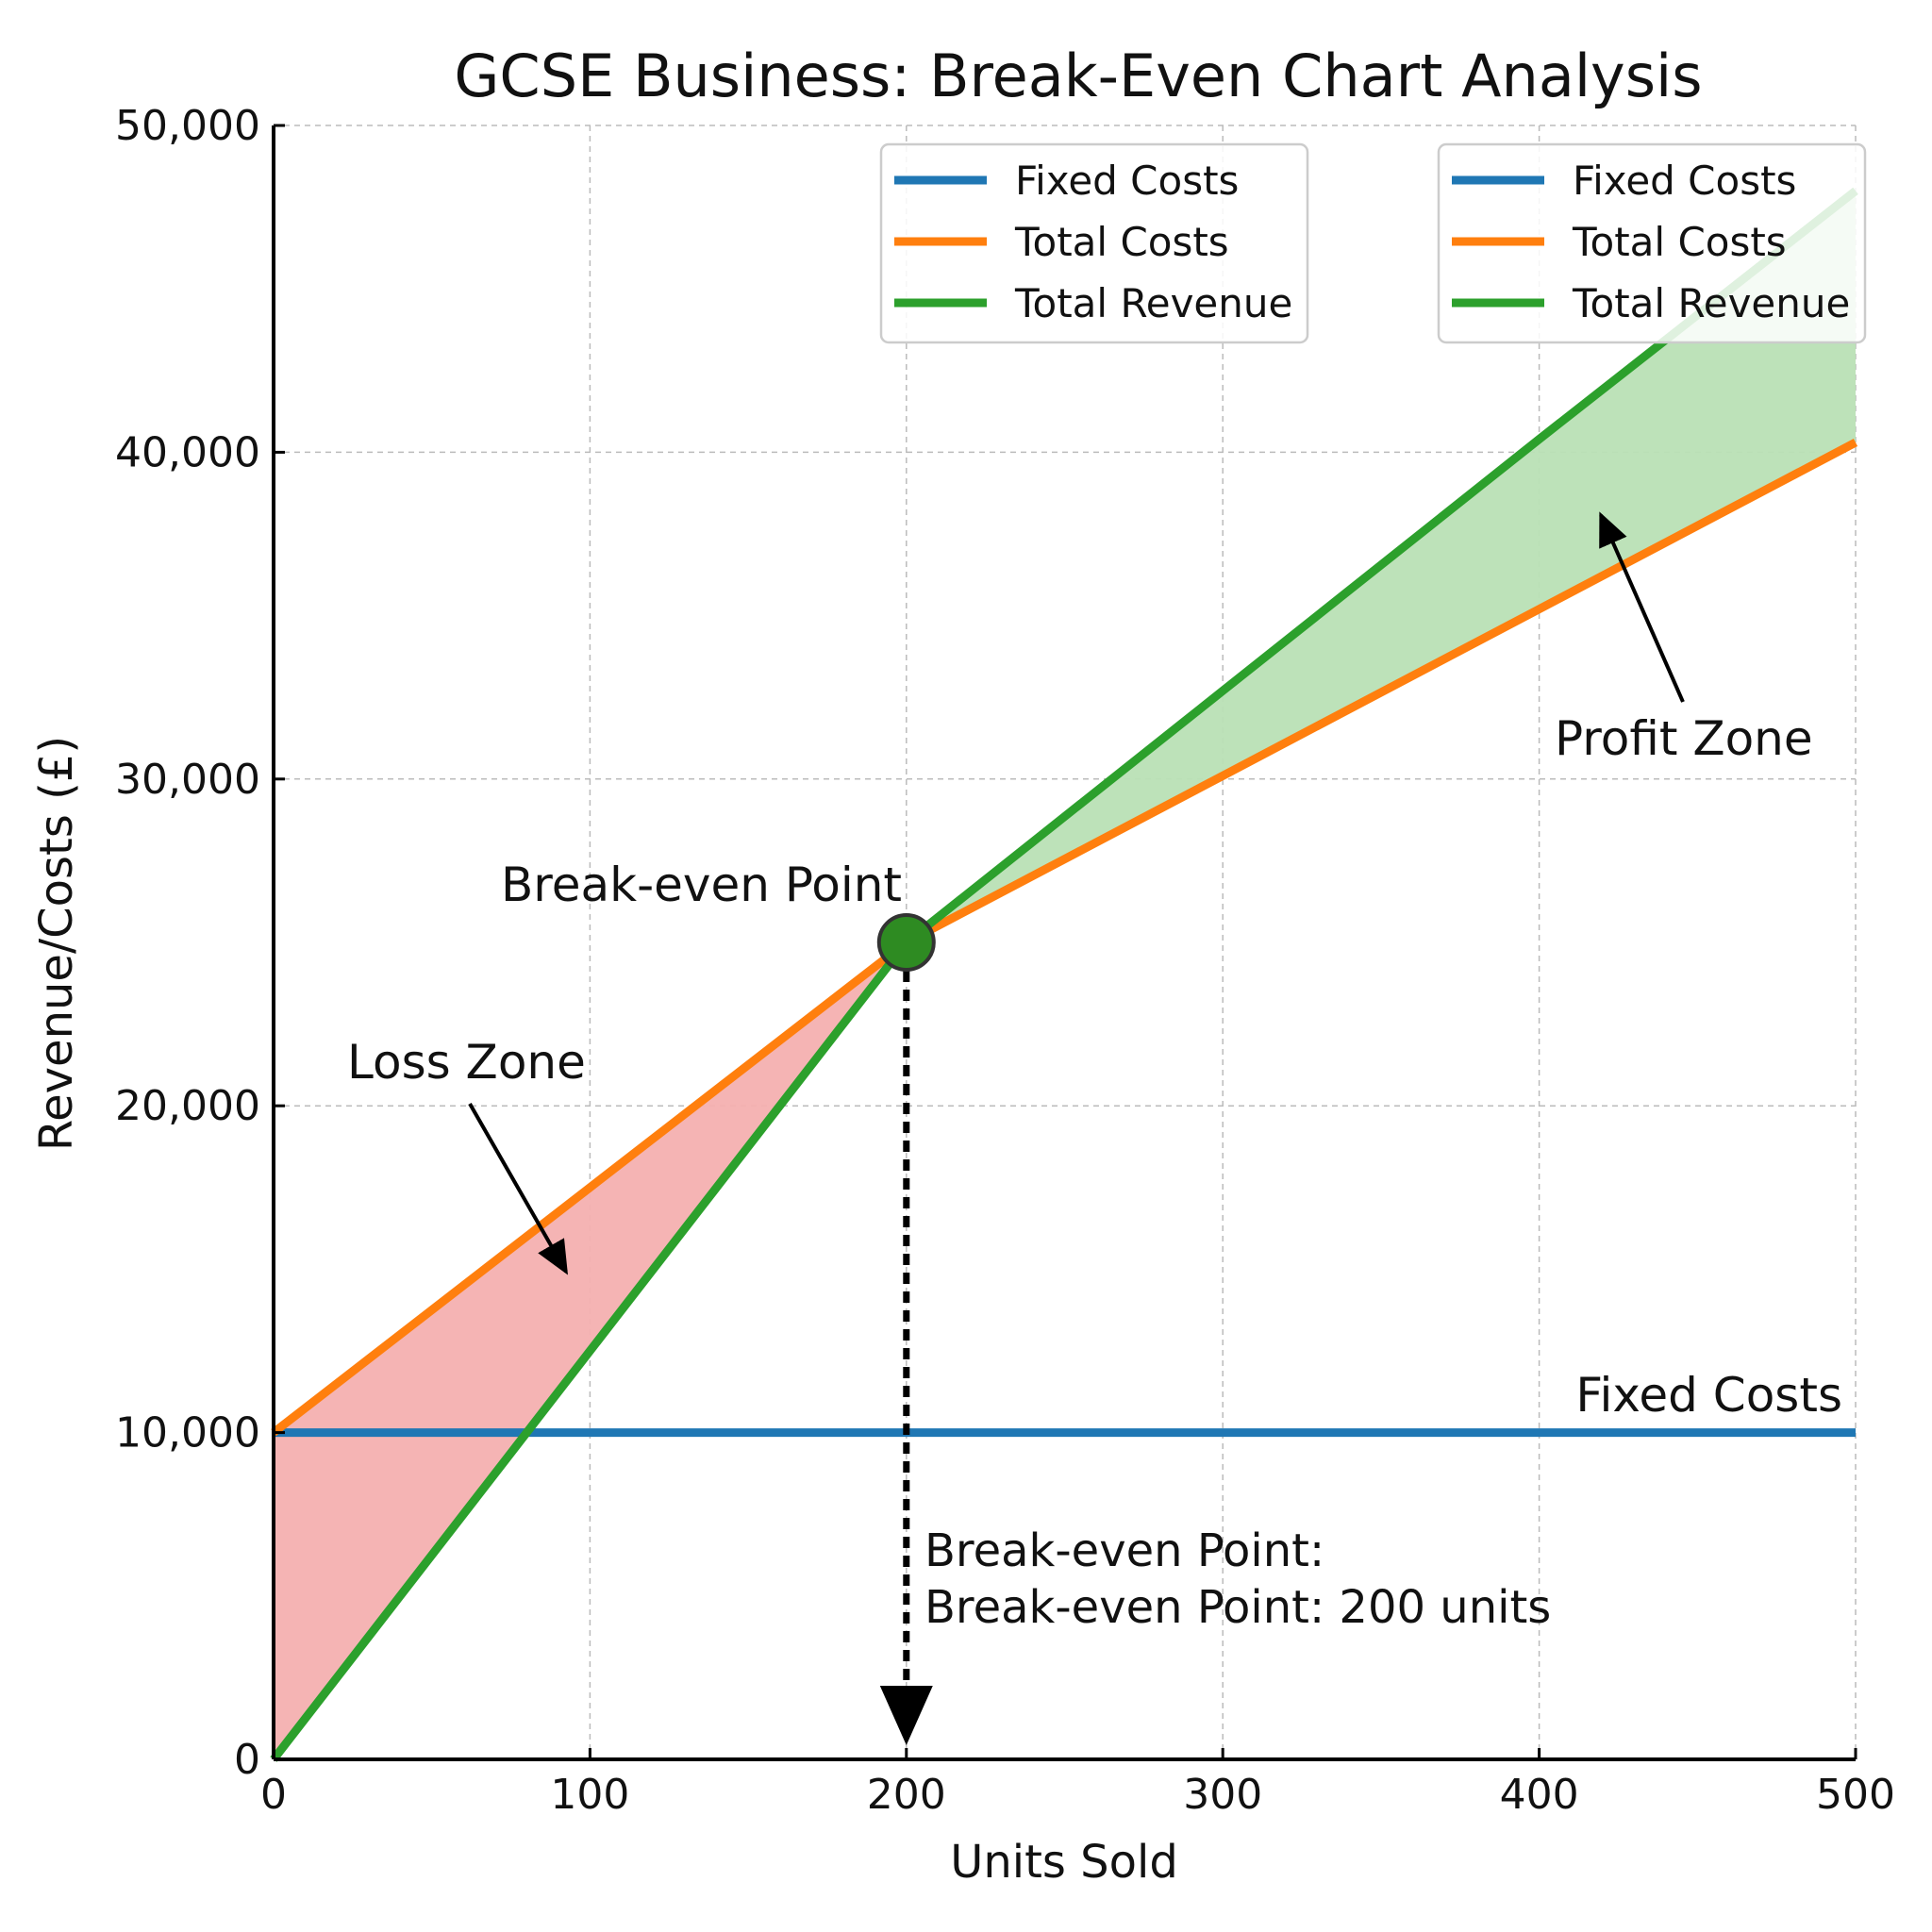 This screenshot has width=1932, height=1932. I want to click on x-axis-label: Units Sold, so click(1064, 1863).